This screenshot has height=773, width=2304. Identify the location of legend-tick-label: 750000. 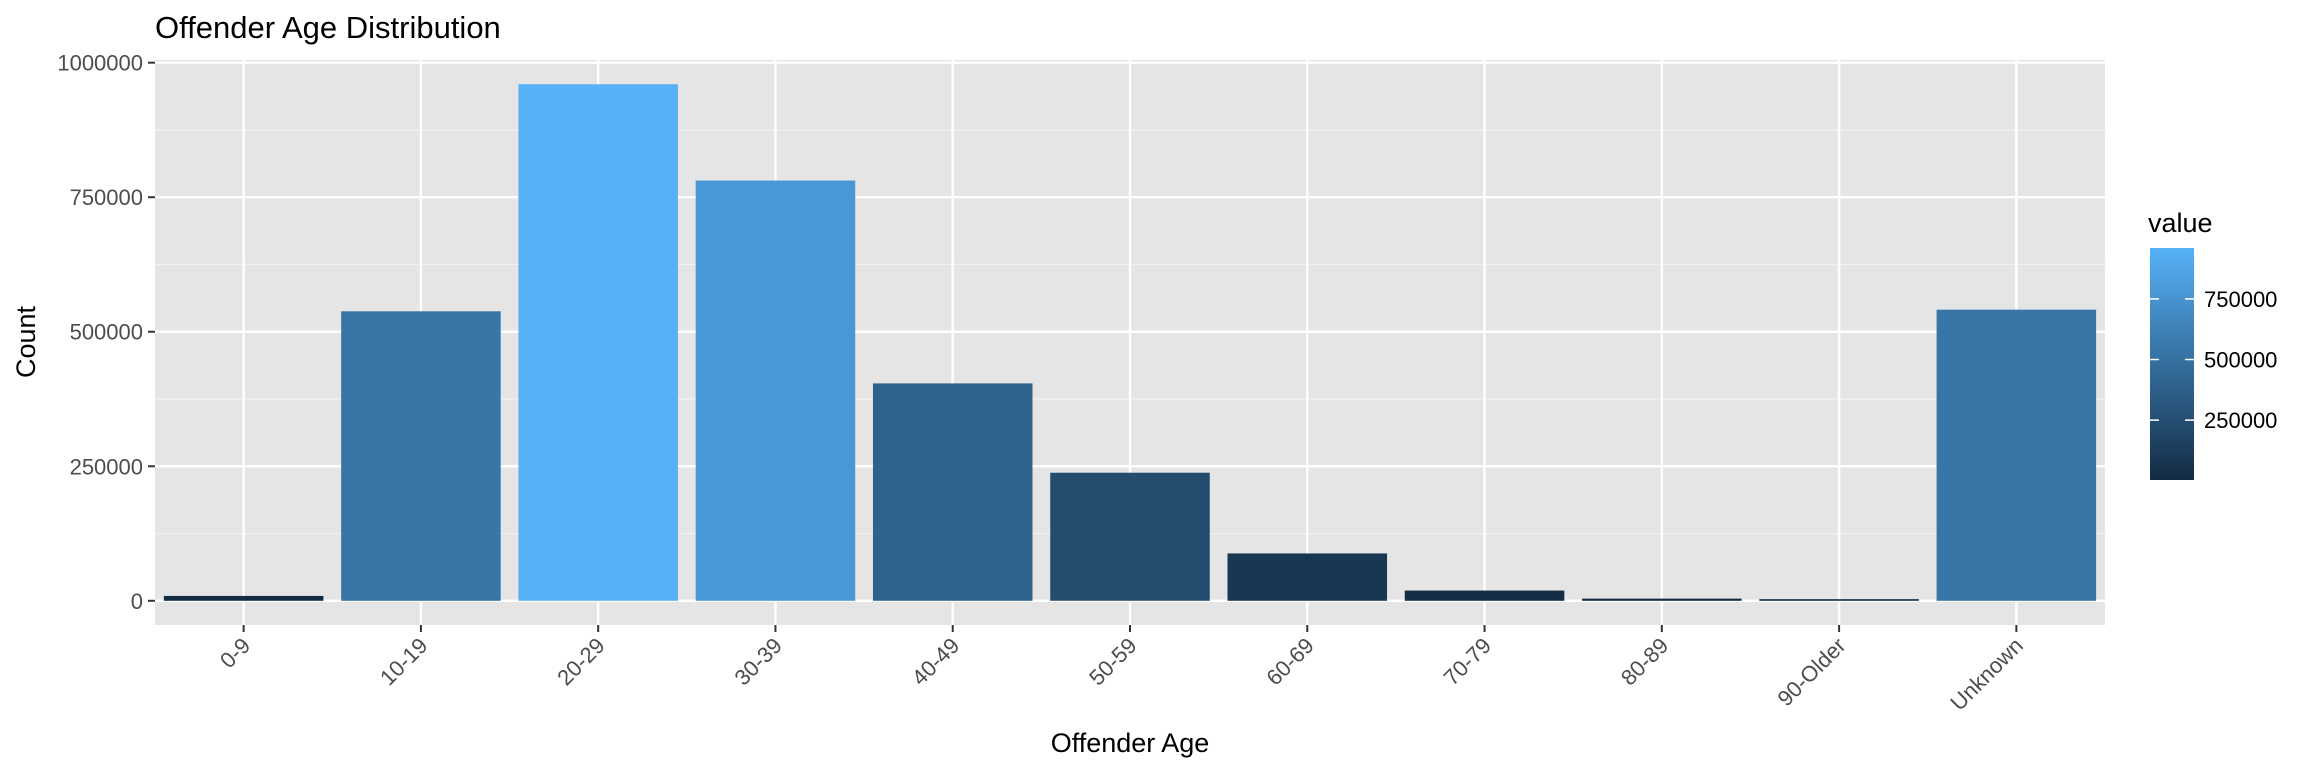
(2240, 299).